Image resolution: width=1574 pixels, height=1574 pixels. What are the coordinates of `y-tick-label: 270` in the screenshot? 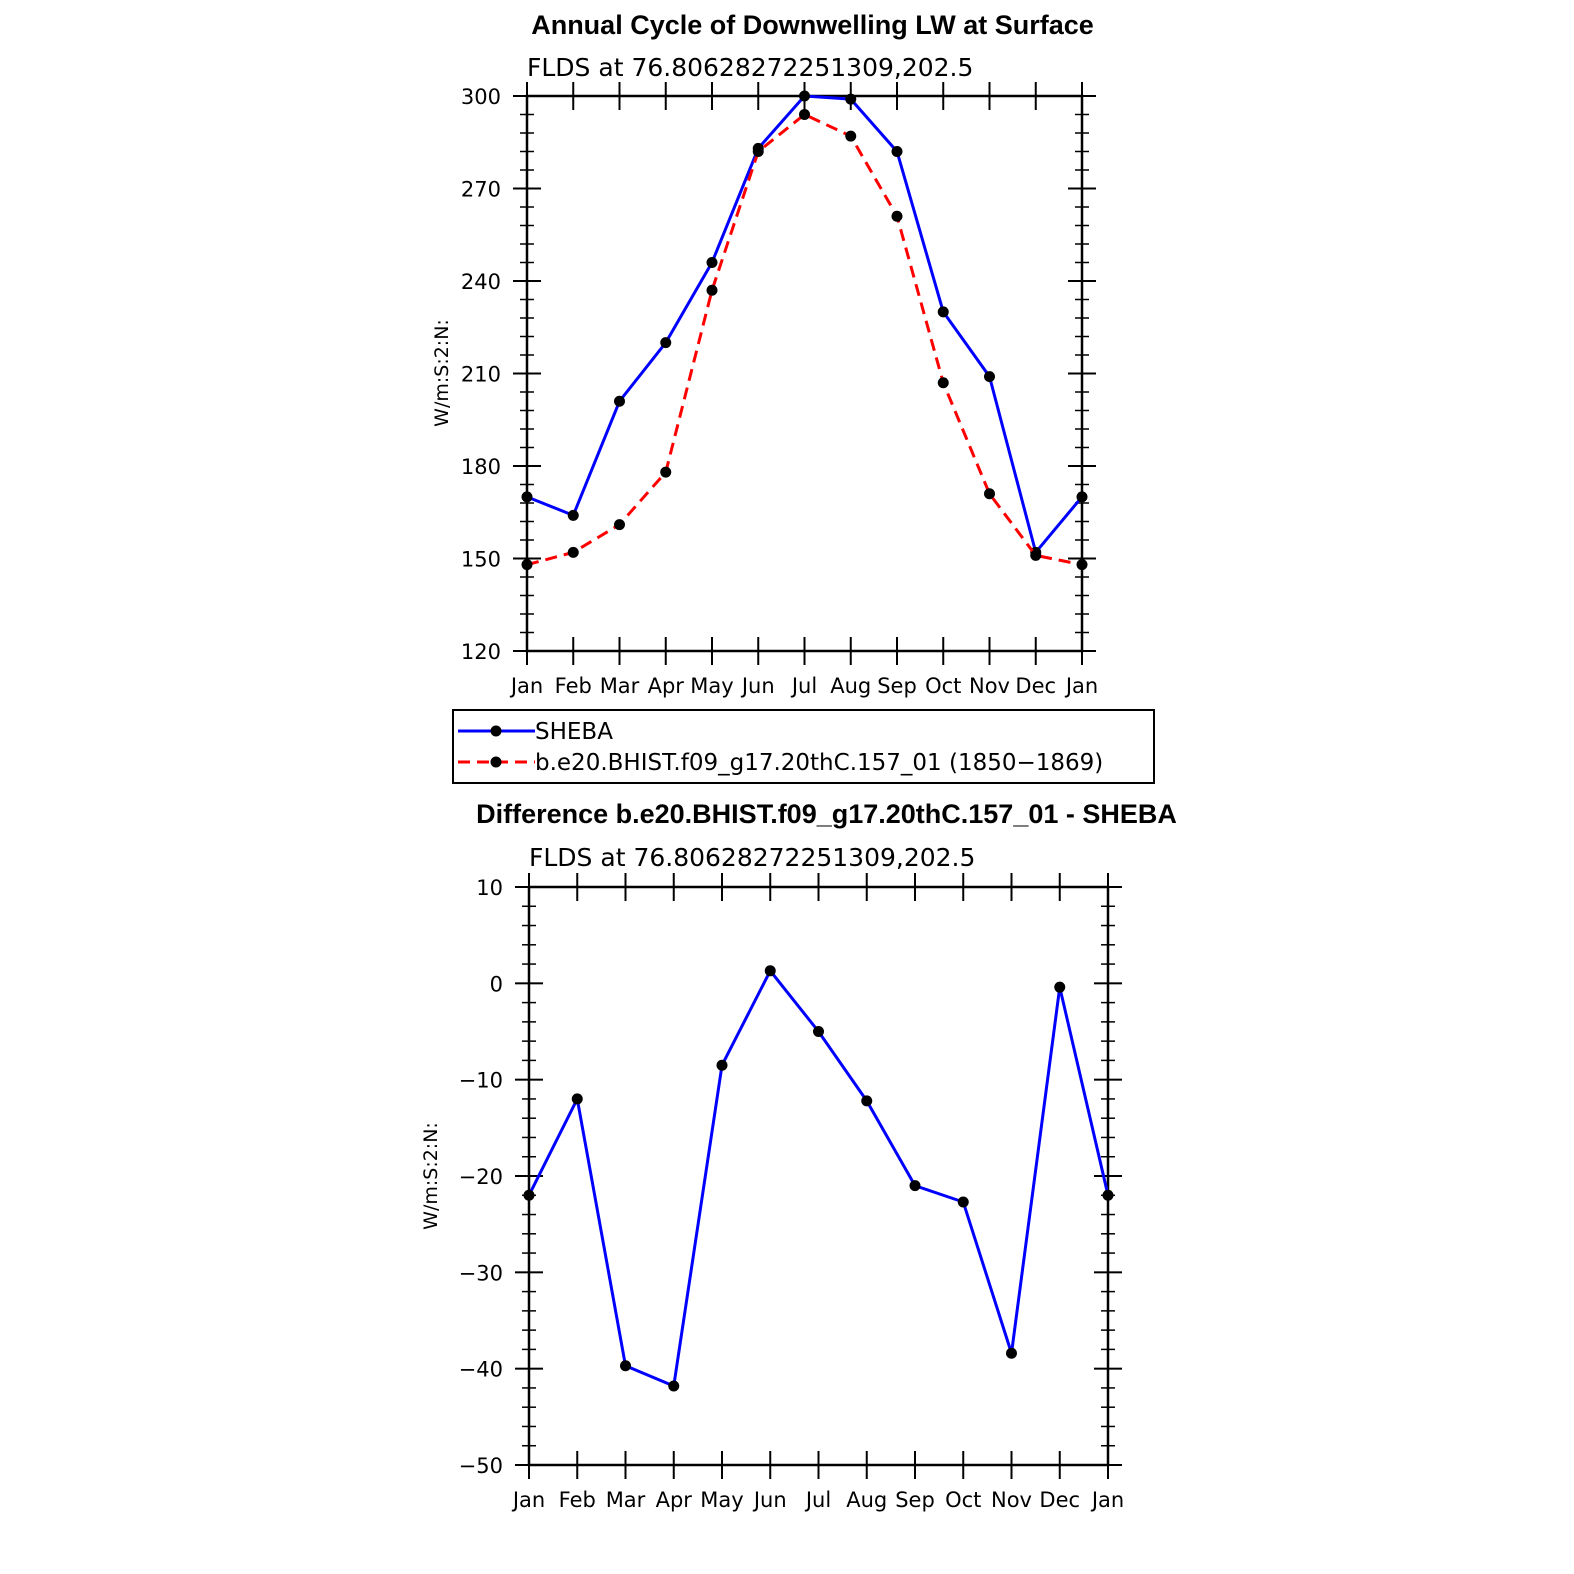 It's located at (481, 190).